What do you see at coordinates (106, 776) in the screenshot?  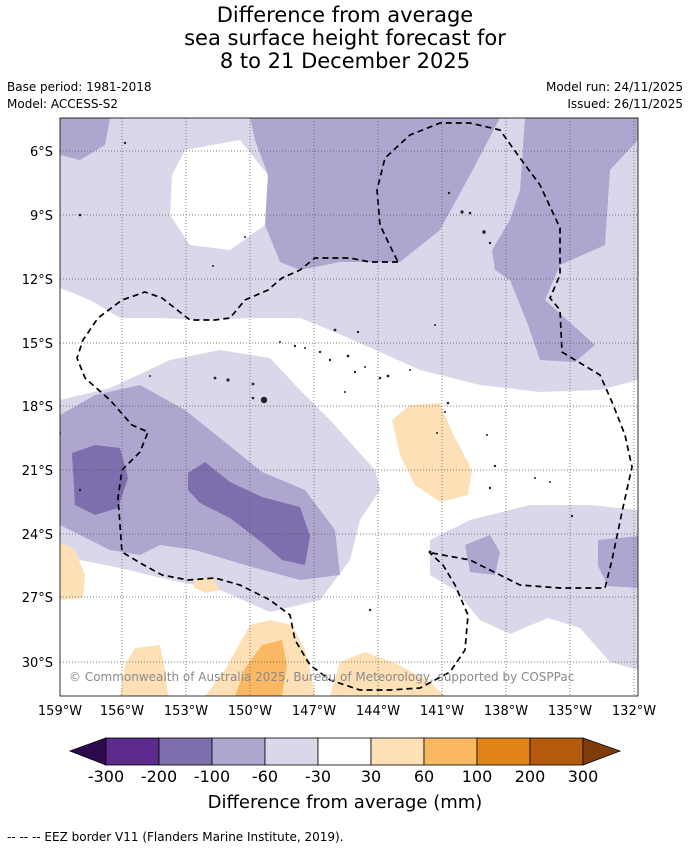 I see `colorbar-tick: -300` at bounding box center [106, 776].